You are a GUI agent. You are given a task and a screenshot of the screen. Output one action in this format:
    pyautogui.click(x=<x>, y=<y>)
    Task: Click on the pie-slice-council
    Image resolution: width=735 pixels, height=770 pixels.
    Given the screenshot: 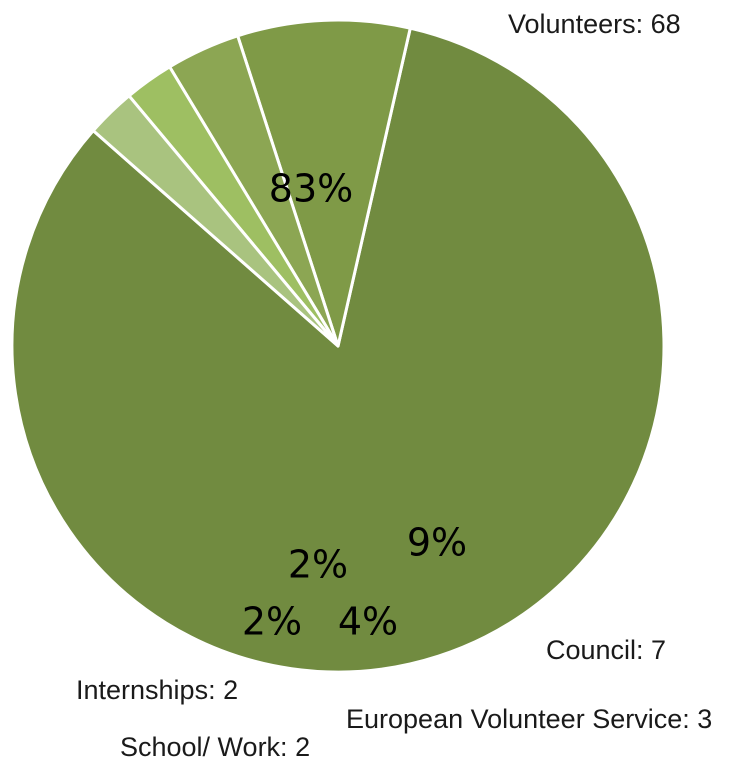 What is the action you would take?
    pyautogui.click(x=324, y=183)
    